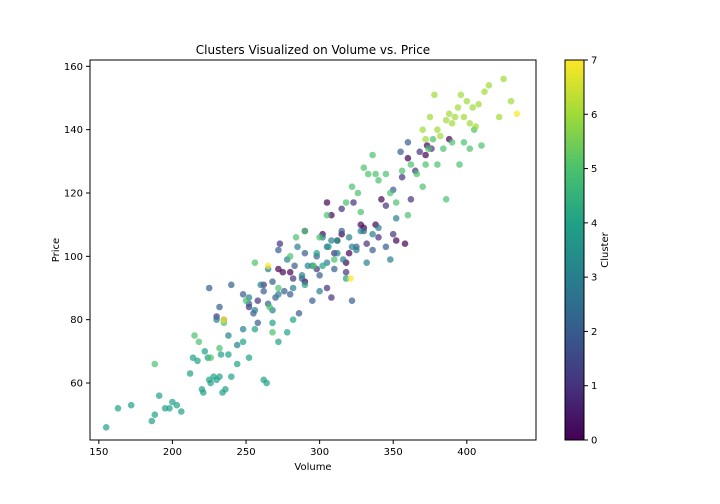  I want to click on colorbar-tick-label: 6, so click(594, 115).